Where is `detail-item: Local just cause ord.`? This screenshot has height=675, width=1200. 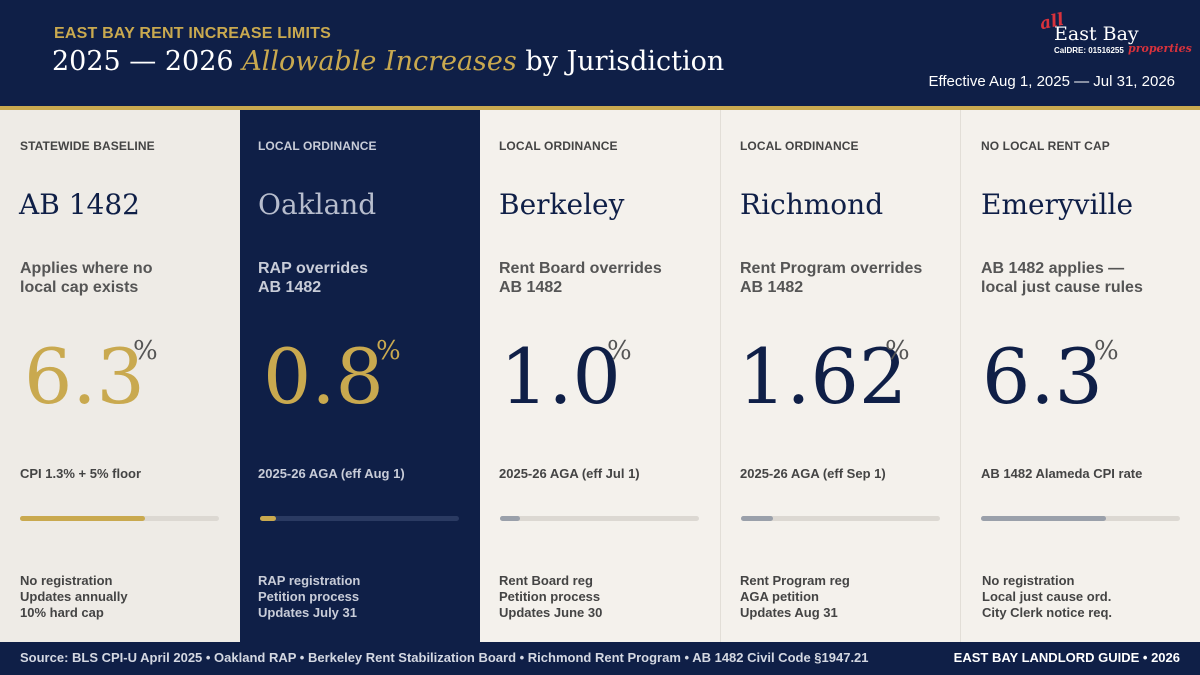
detail-item: Local just cause ord. is located at coordinates (1047, 596).